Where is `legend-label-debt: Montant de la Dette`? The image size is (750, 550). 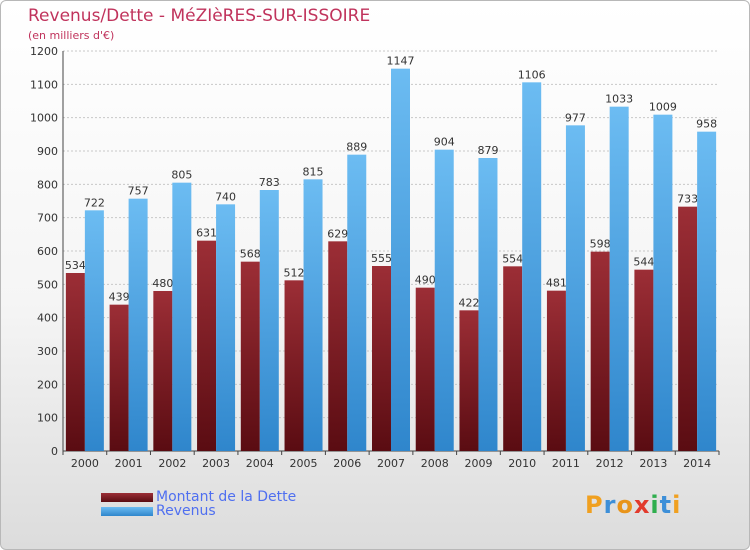 legend-label-debt: Montant de la Dette is located at coordinates (226, 497).